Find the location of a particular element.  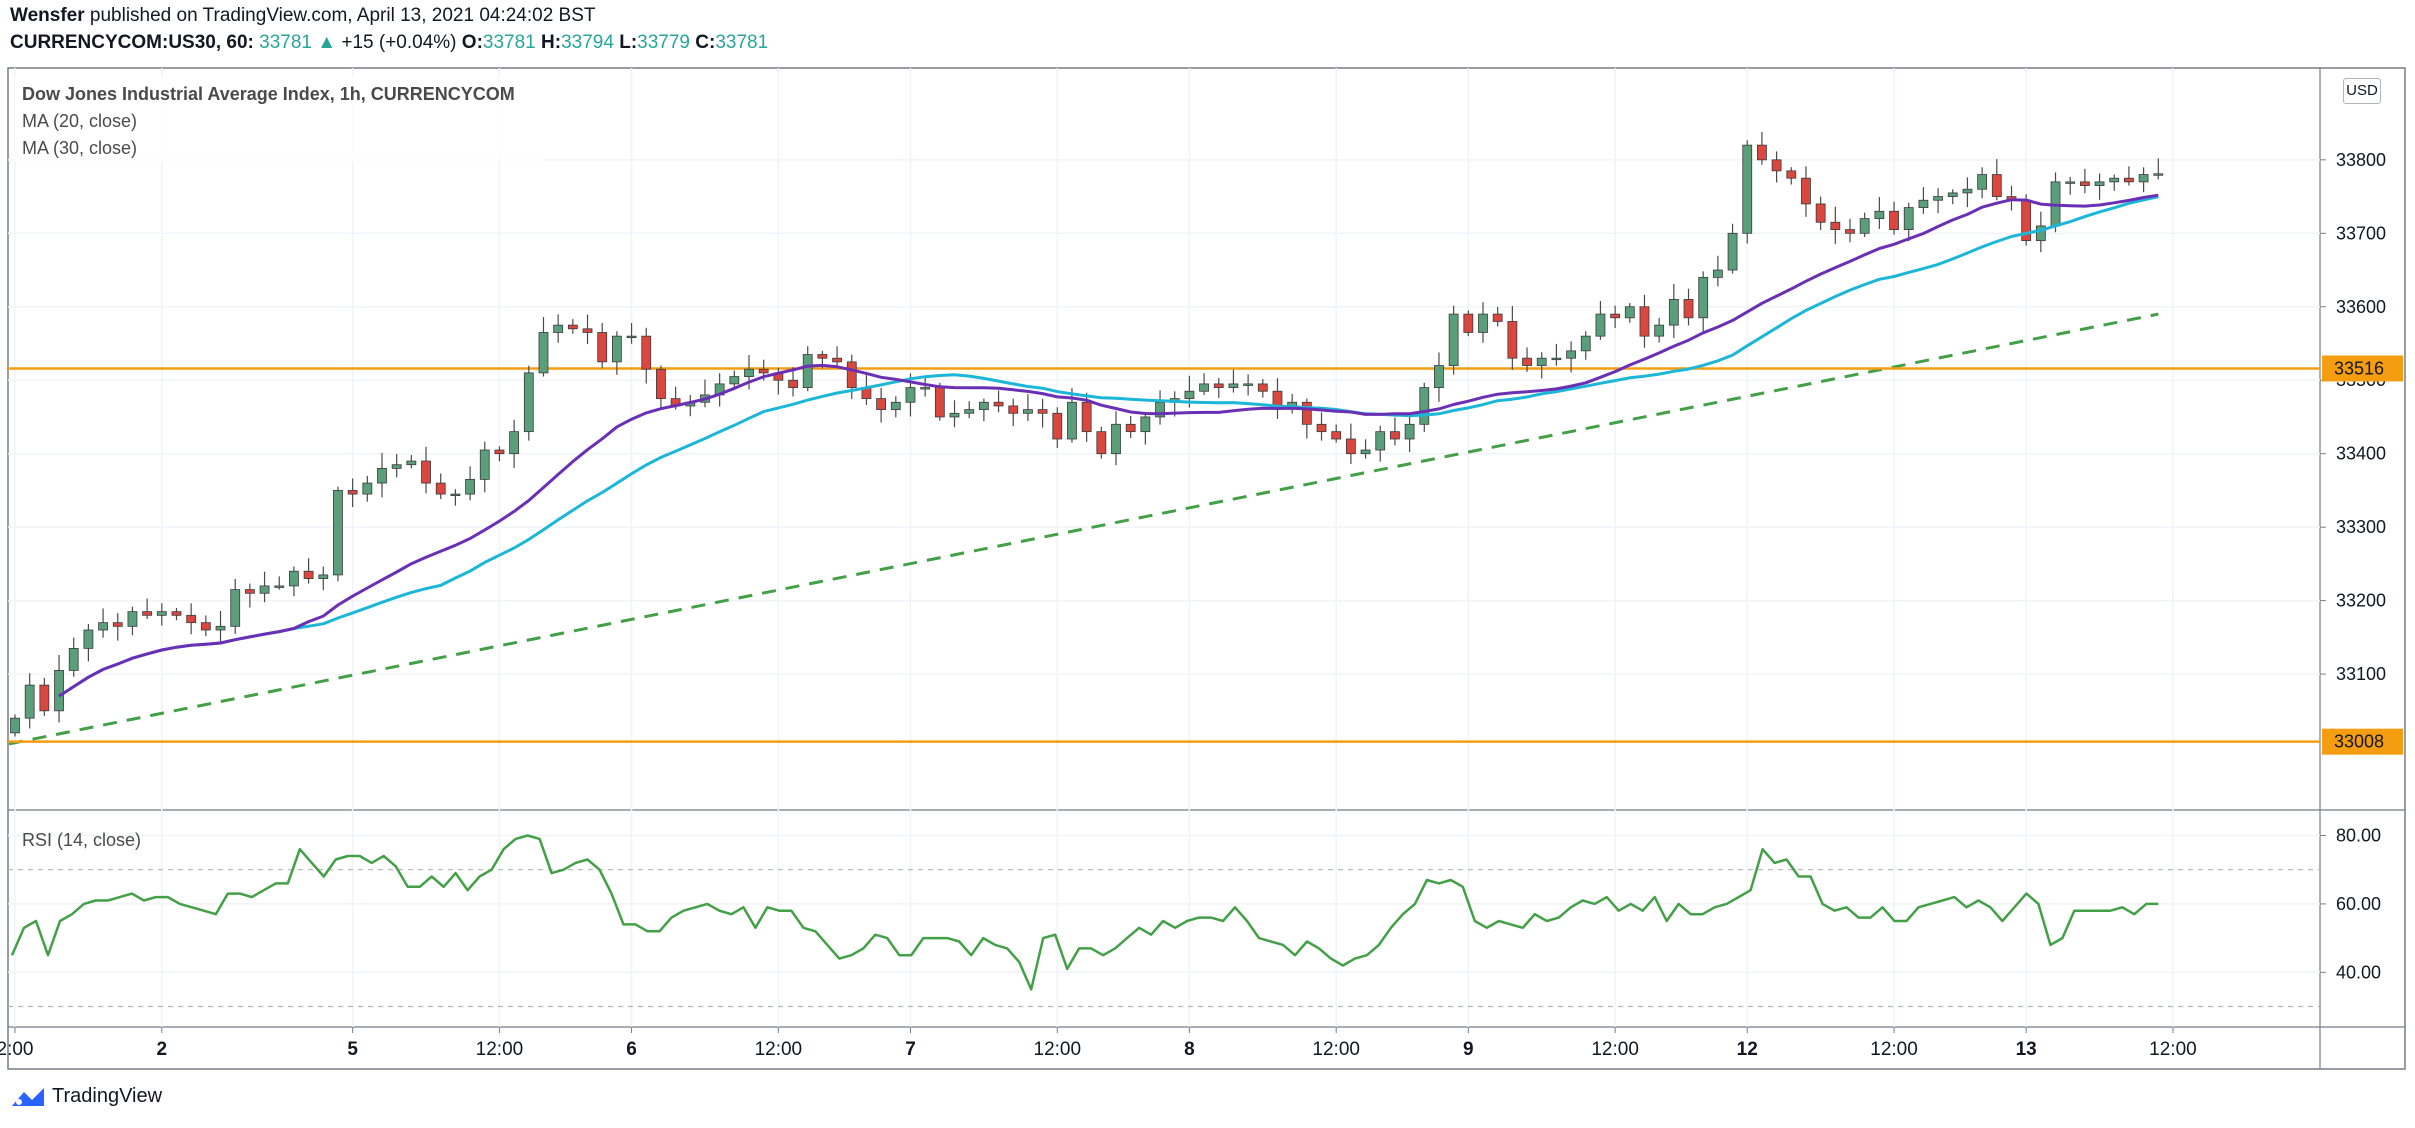

x-tick-label: 13 is located at coordinates (2026, 1049).